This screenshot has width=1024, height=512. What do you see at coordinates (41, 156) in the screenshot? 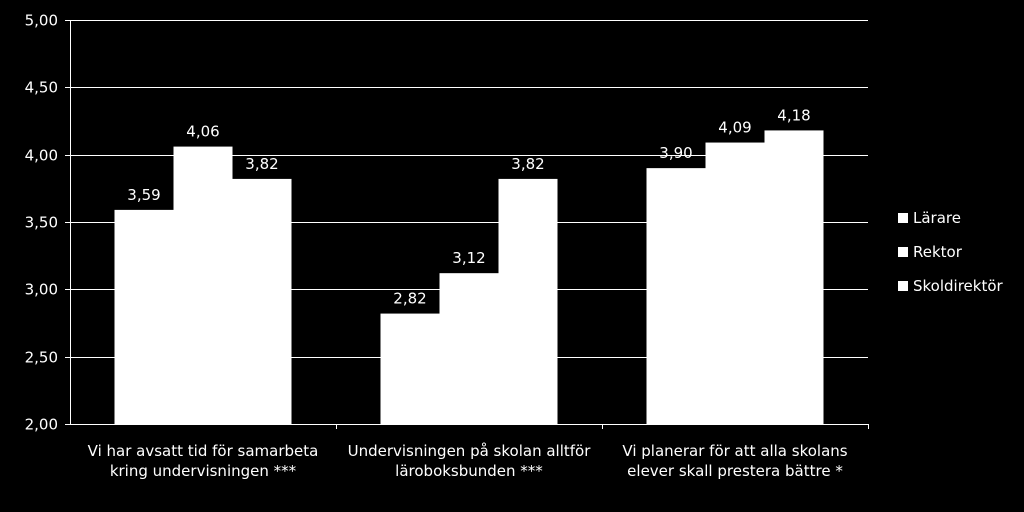
I see `y-tick-label: 4,00` at bounding box center [41, 156].